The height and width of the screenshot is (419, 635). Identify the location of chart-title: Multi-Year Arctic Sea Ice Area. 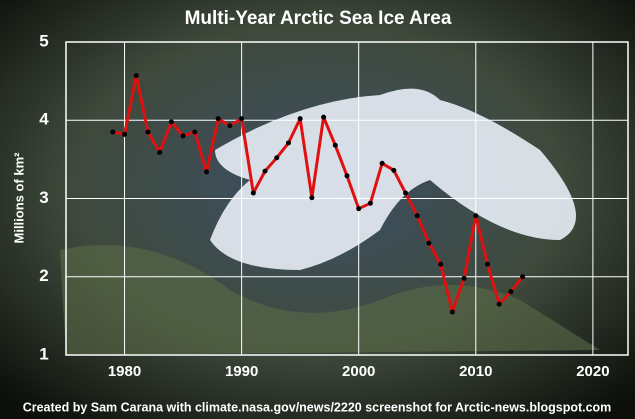
(318, 18).